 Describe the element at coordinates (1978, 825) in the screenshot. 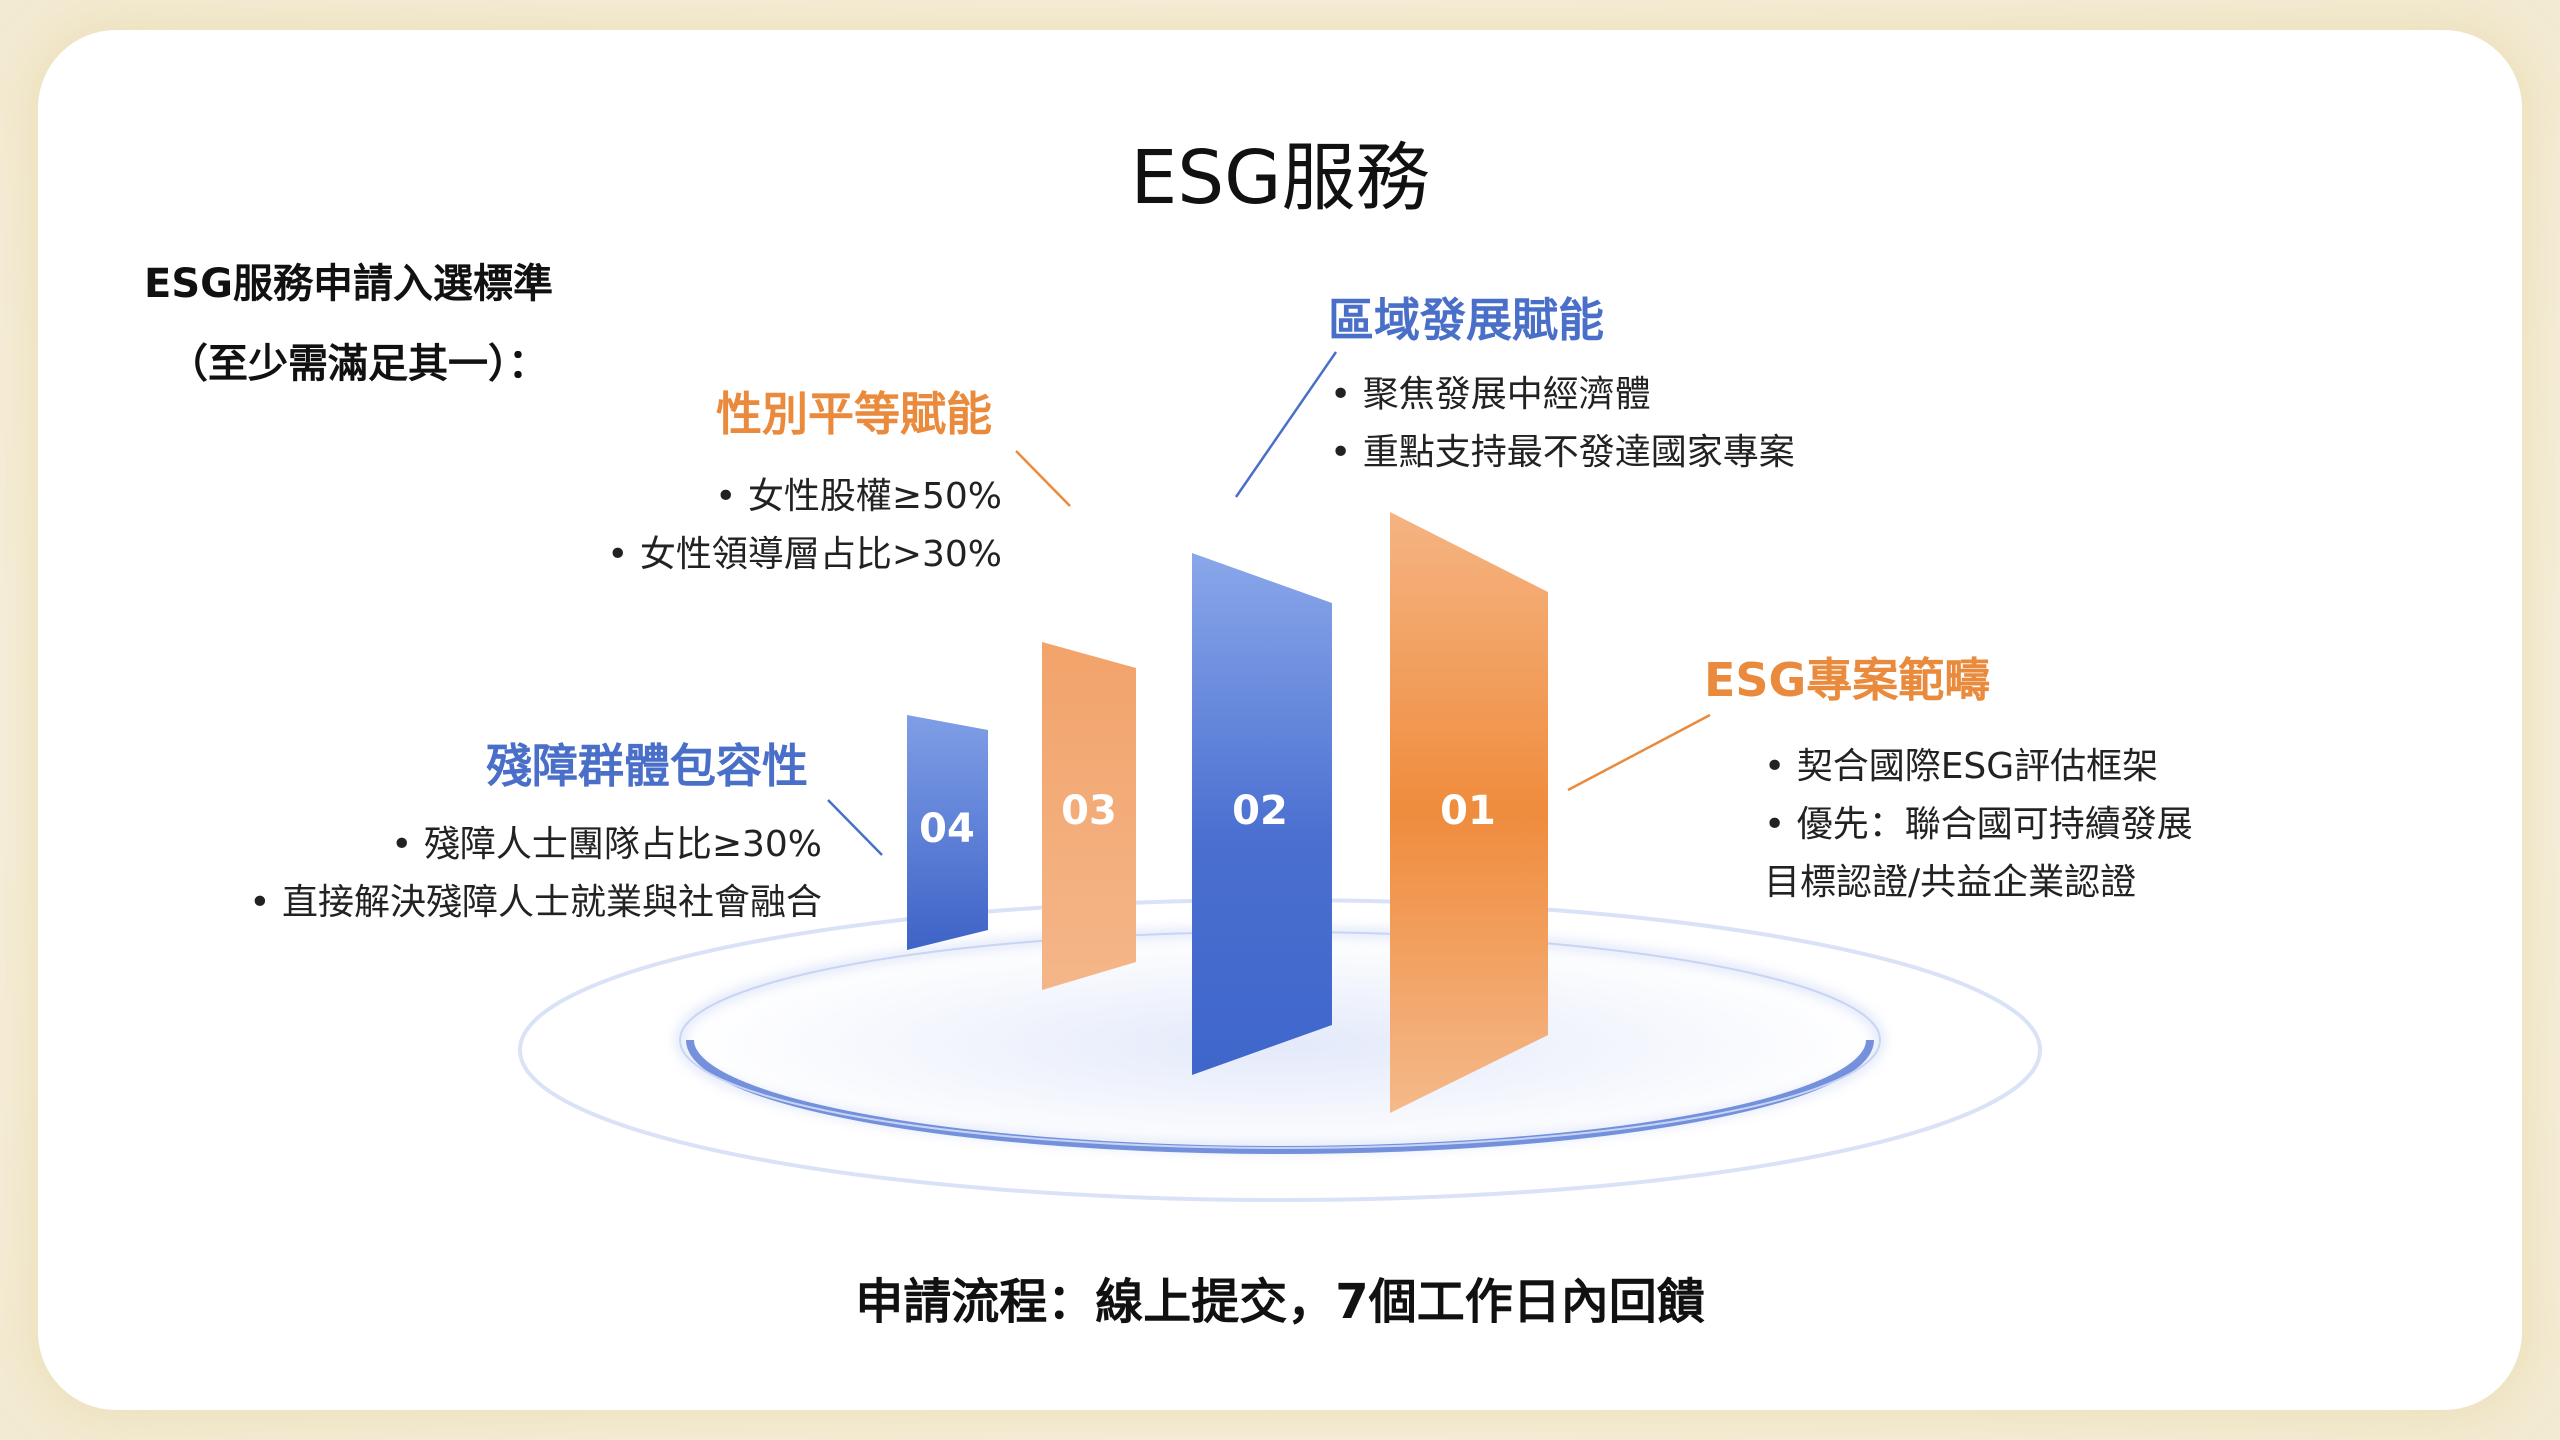

I see `bullet-scope-2: 優先：聯合國可持續發展` at that location.